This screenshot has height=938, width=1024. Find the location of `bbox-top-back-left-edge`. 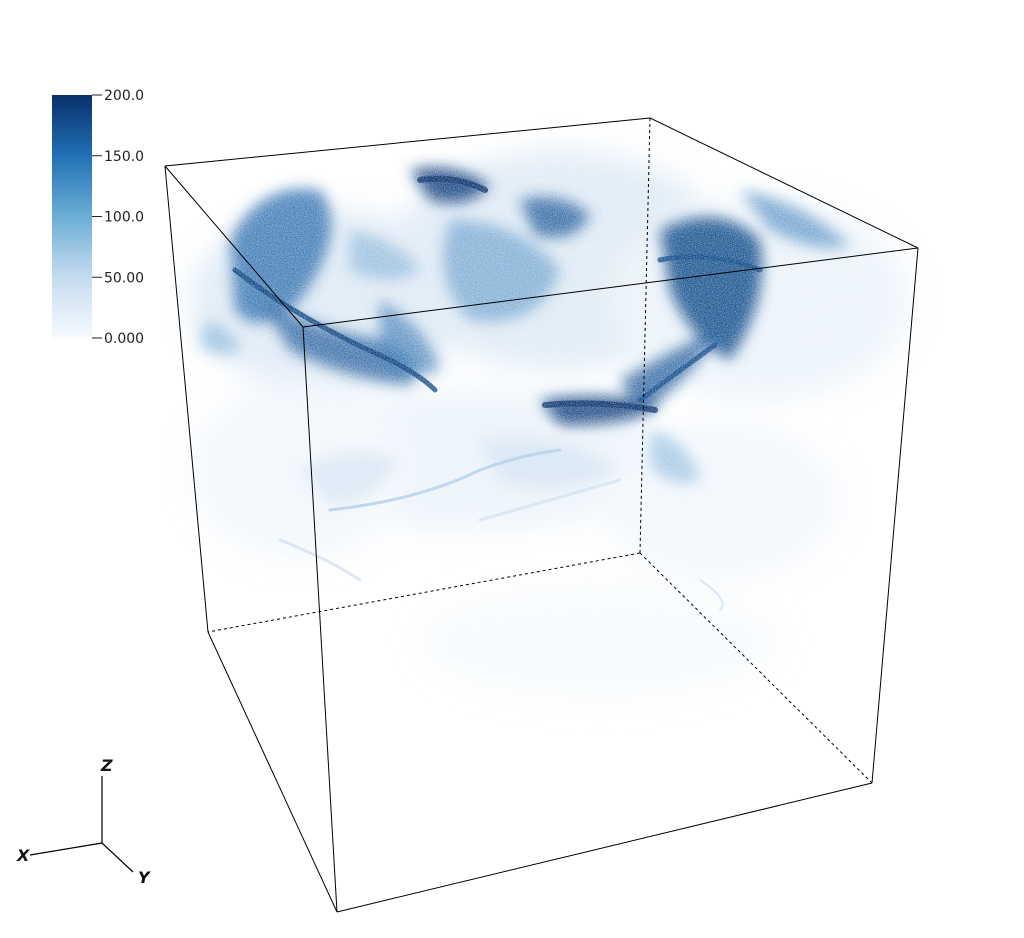

bbox-top-back-left-edge is located at coordinates (407, 142).